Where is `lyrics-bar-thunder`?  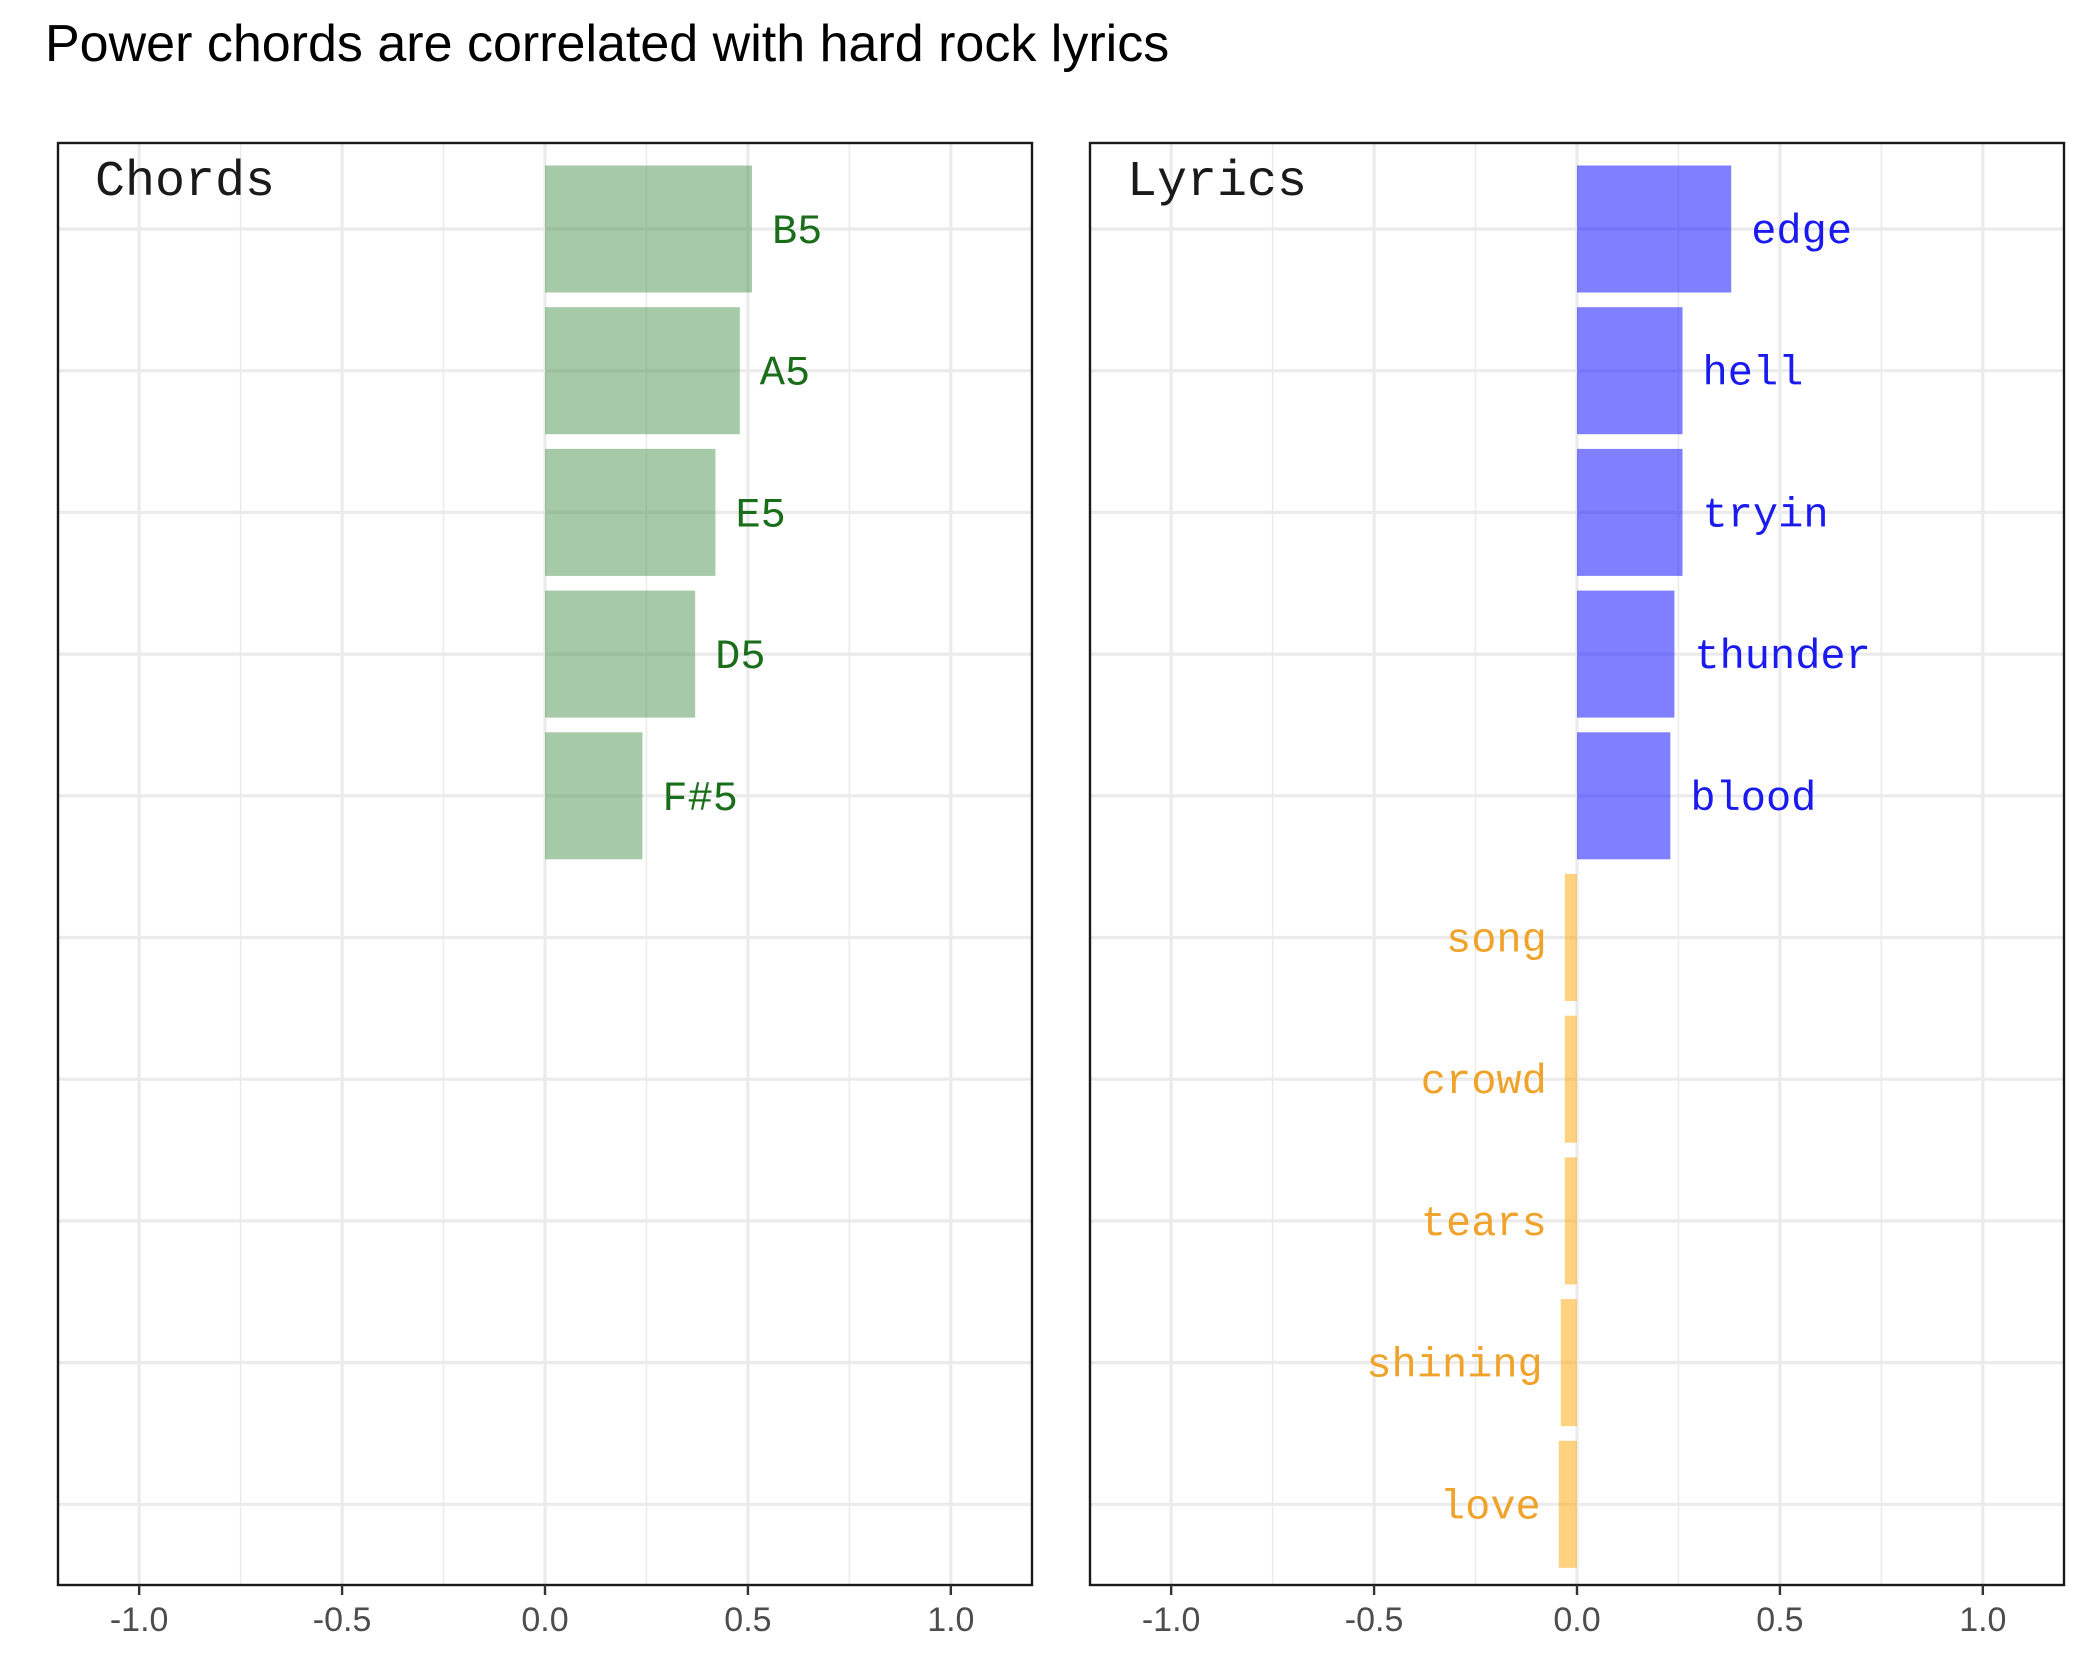
lyrics-bar-thunder is located at coordinates (1626, 654).